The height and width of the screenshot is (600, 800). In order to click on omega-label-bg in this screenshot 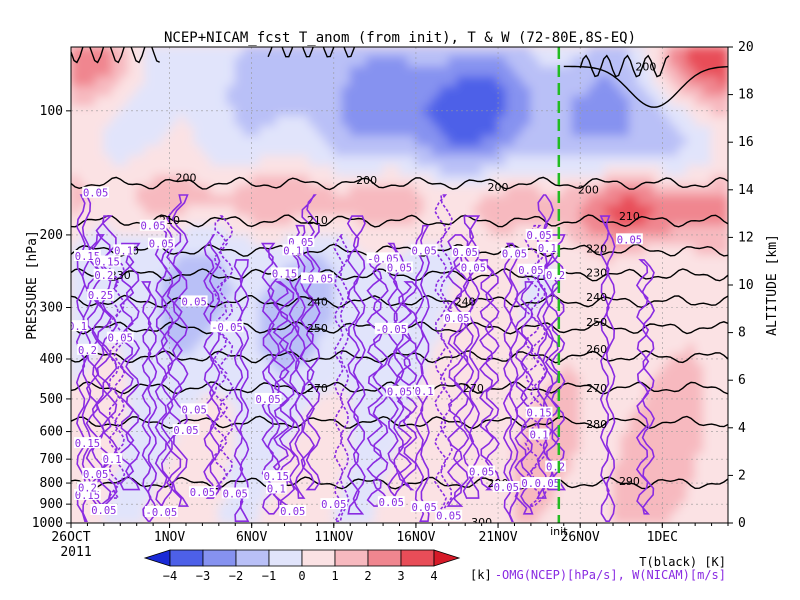, I will do `click(235, 493)`.